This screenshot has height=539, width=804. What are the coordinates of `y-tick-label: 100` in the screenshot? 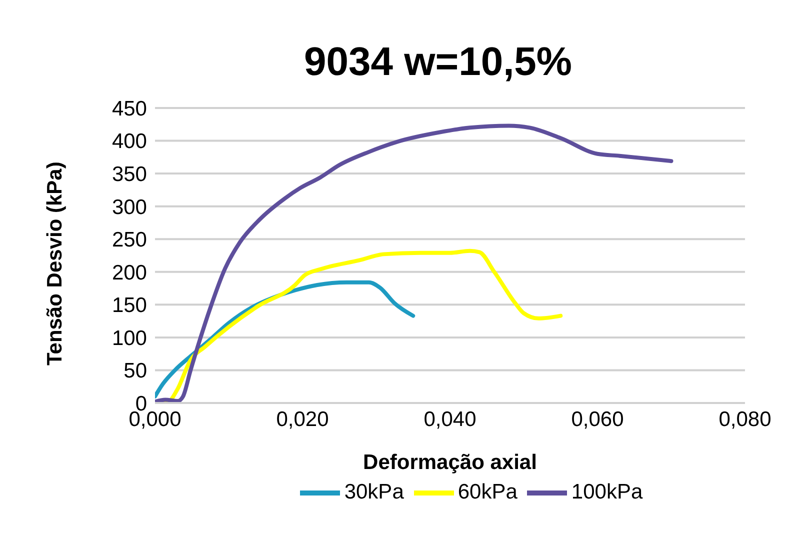 It's located at (129, 338).